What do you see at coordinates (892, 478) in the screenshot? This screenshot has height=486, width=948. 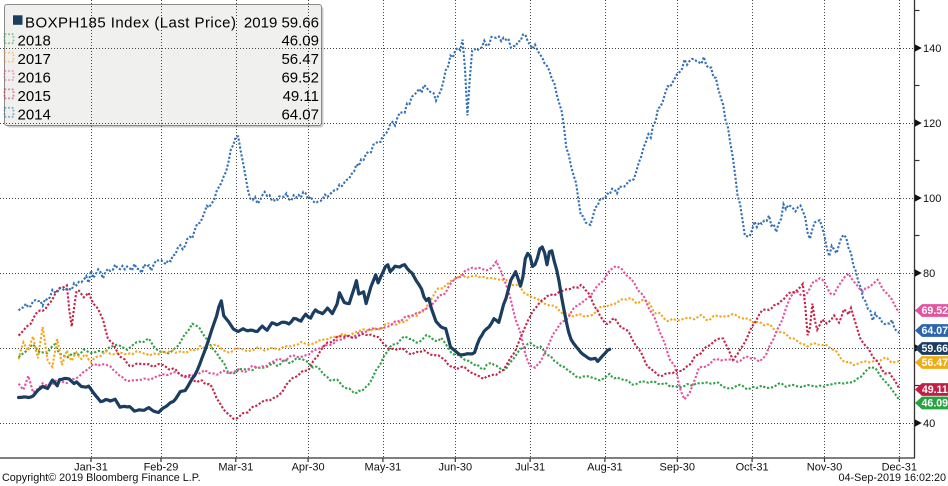 I see `svg-text: 04-Sep-2019 16:02:20` at bounding box center [892, 478].